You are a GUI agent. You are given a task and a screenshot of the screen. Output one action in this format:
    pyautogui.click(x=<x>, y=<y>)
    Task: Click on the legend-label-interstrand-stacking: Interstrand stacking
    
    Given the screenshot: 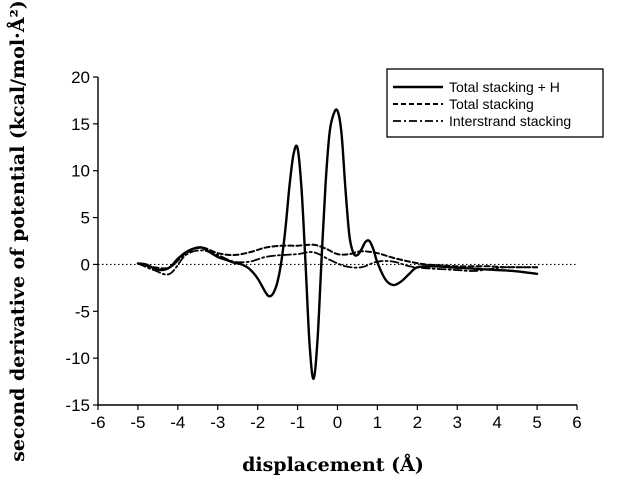 What is the action you would take?
    pyautogui.click(x=510, y=121)
    